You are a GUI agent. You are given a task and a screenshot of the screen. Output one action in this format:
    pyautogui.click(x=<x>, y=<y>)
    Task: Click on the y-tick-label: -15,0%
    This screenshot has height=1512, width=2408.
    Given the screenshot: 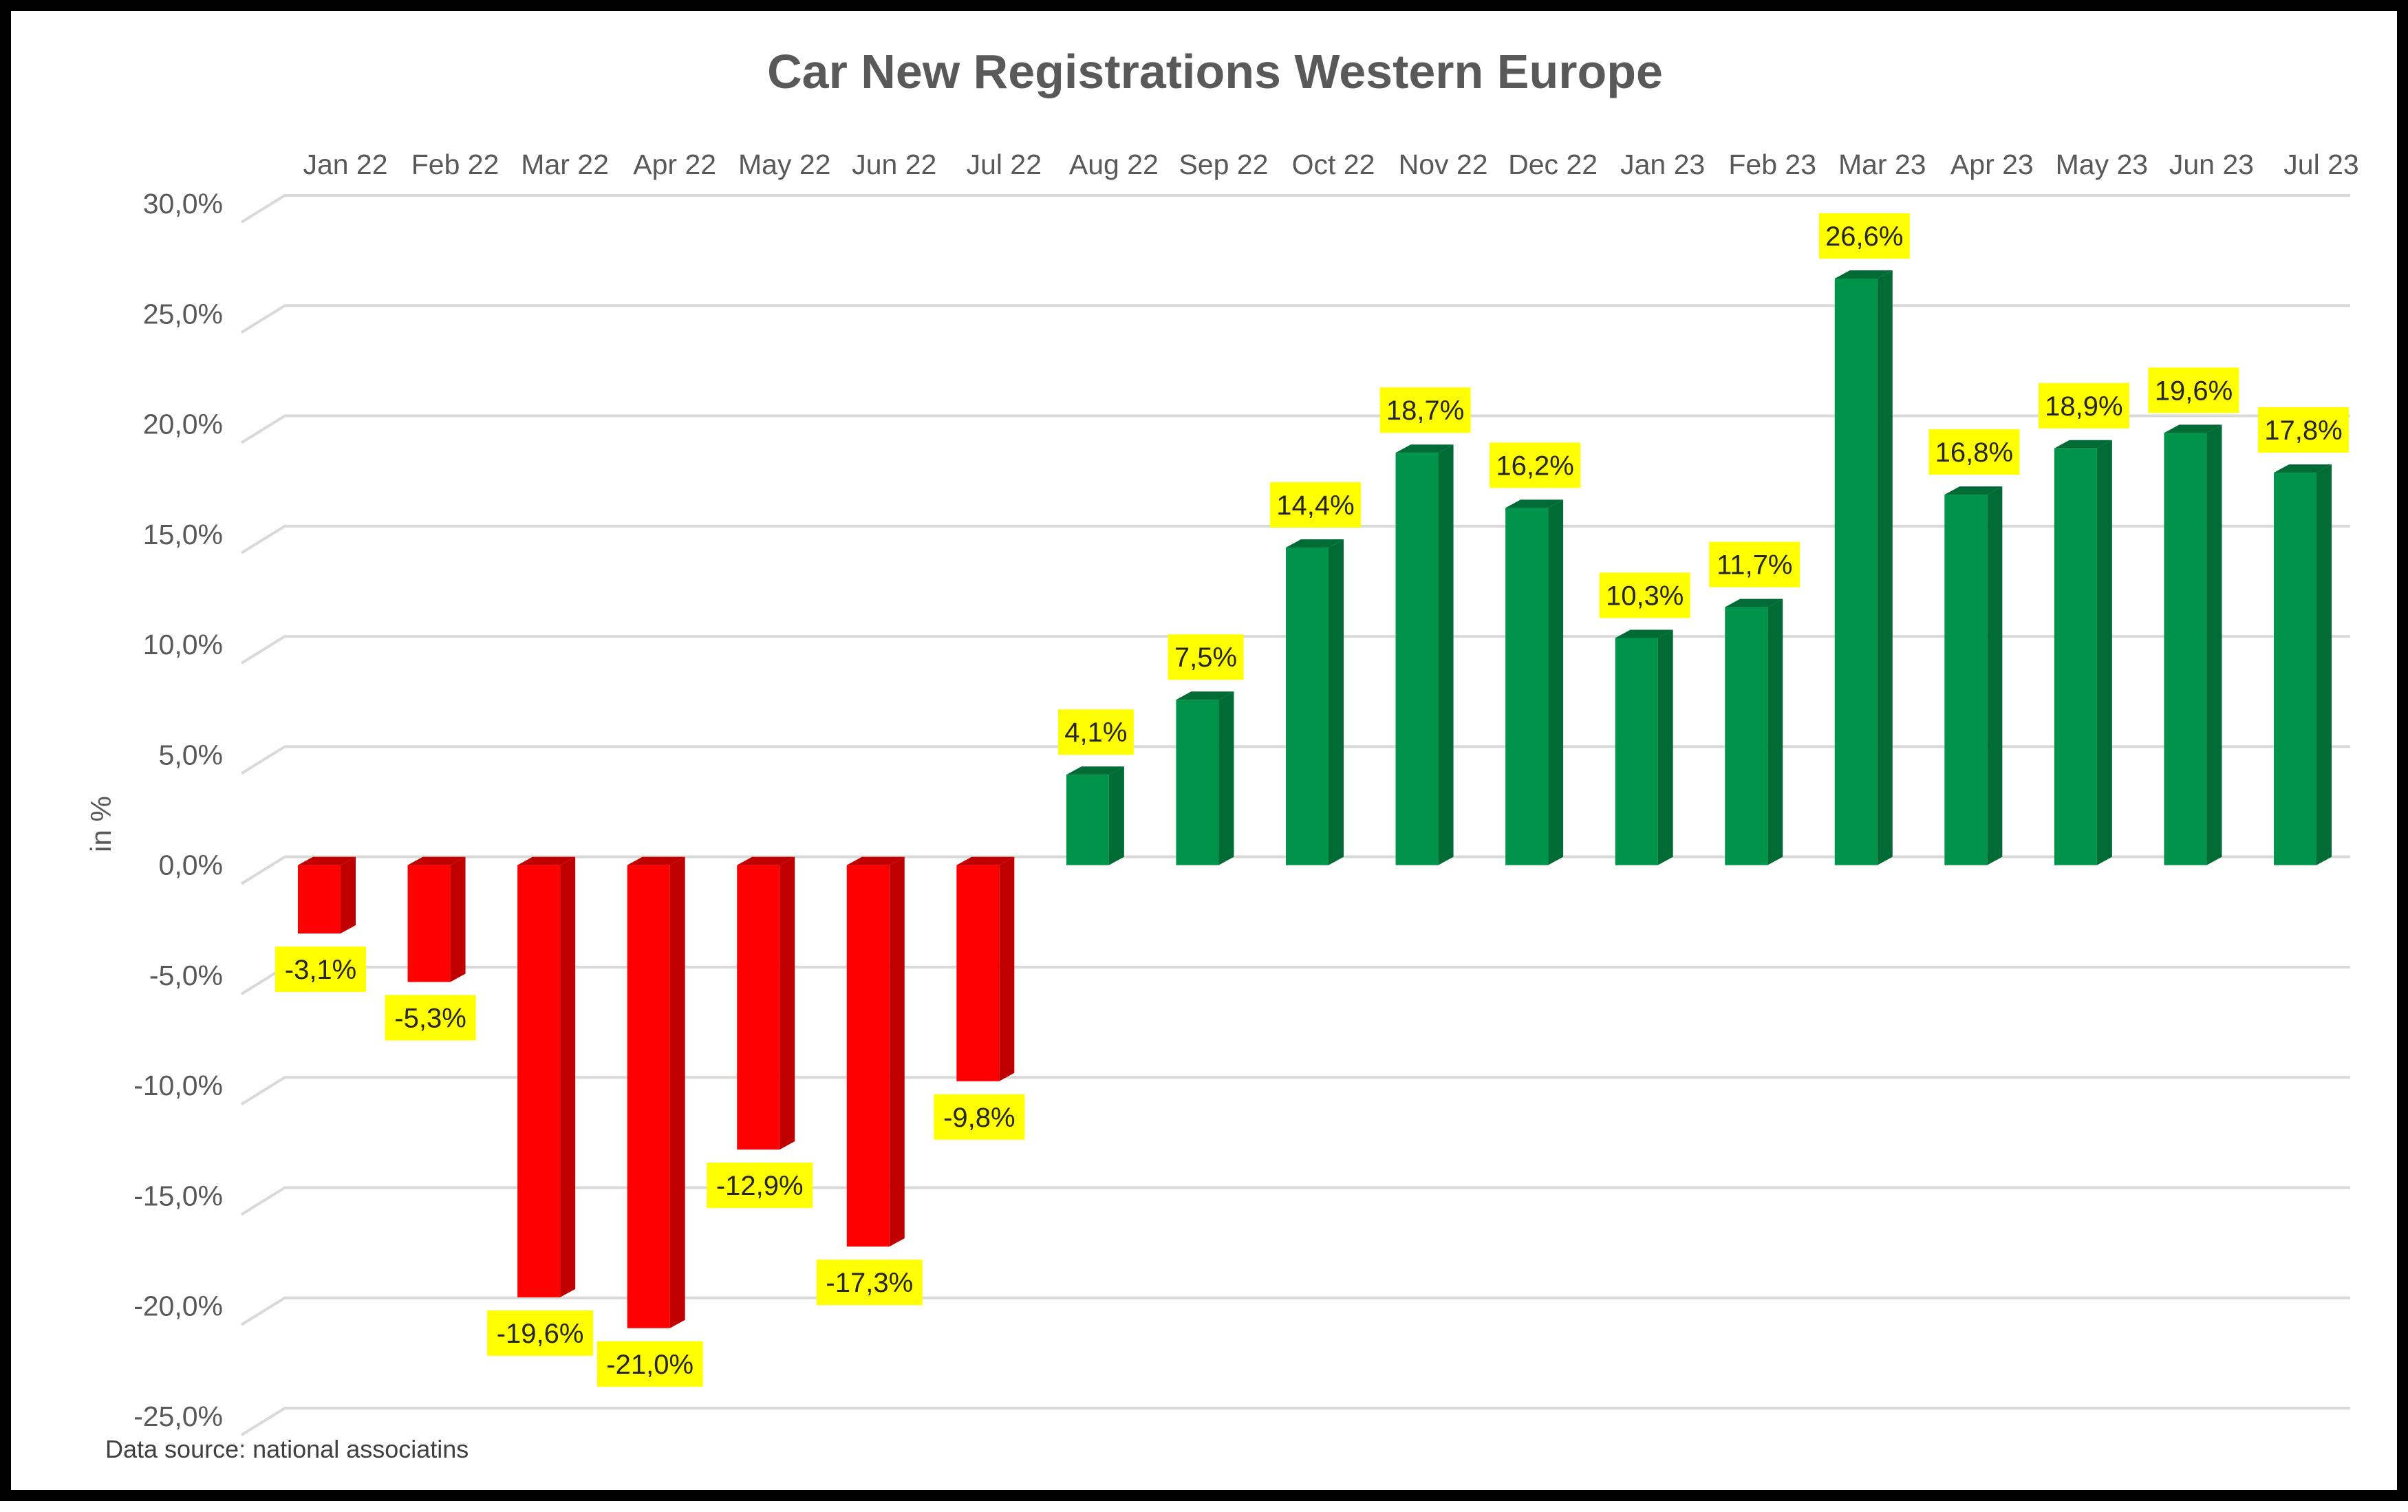 What is the action you would take?
    pyautogui.click(x=178, y=1195)
    